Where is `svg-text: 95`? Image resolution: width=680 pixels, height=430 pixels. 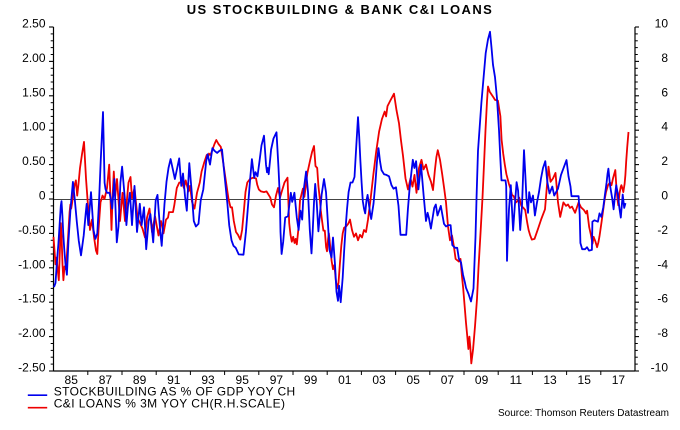
svg-text: 95 is located at coordinates (243, 380).